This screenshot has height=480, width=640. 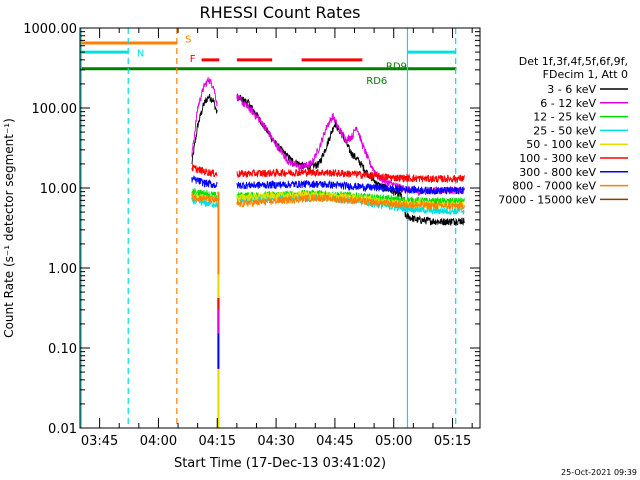 I want to click on flag-label-rd9: RD9, so click(x=396, y=66).